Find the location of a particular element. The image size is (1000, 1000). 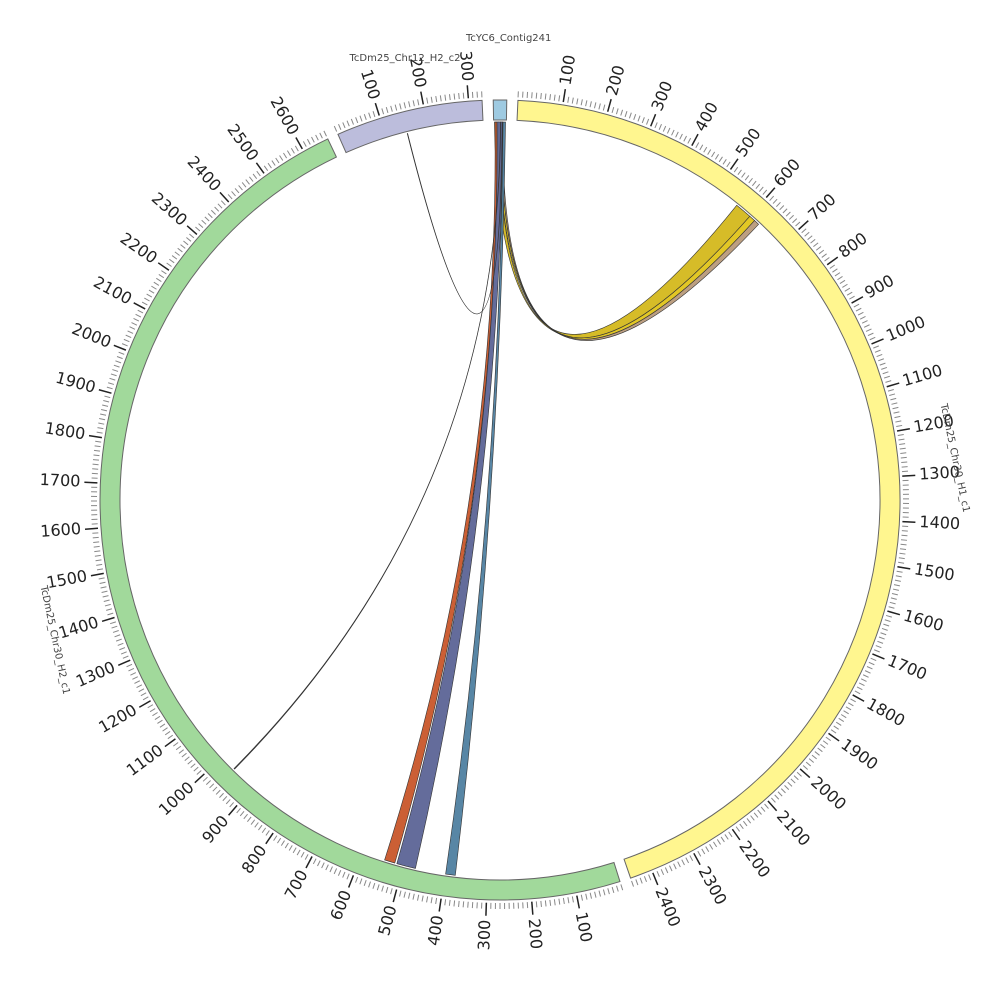

tick-label: 1900 is located at coordinates (859, 754).